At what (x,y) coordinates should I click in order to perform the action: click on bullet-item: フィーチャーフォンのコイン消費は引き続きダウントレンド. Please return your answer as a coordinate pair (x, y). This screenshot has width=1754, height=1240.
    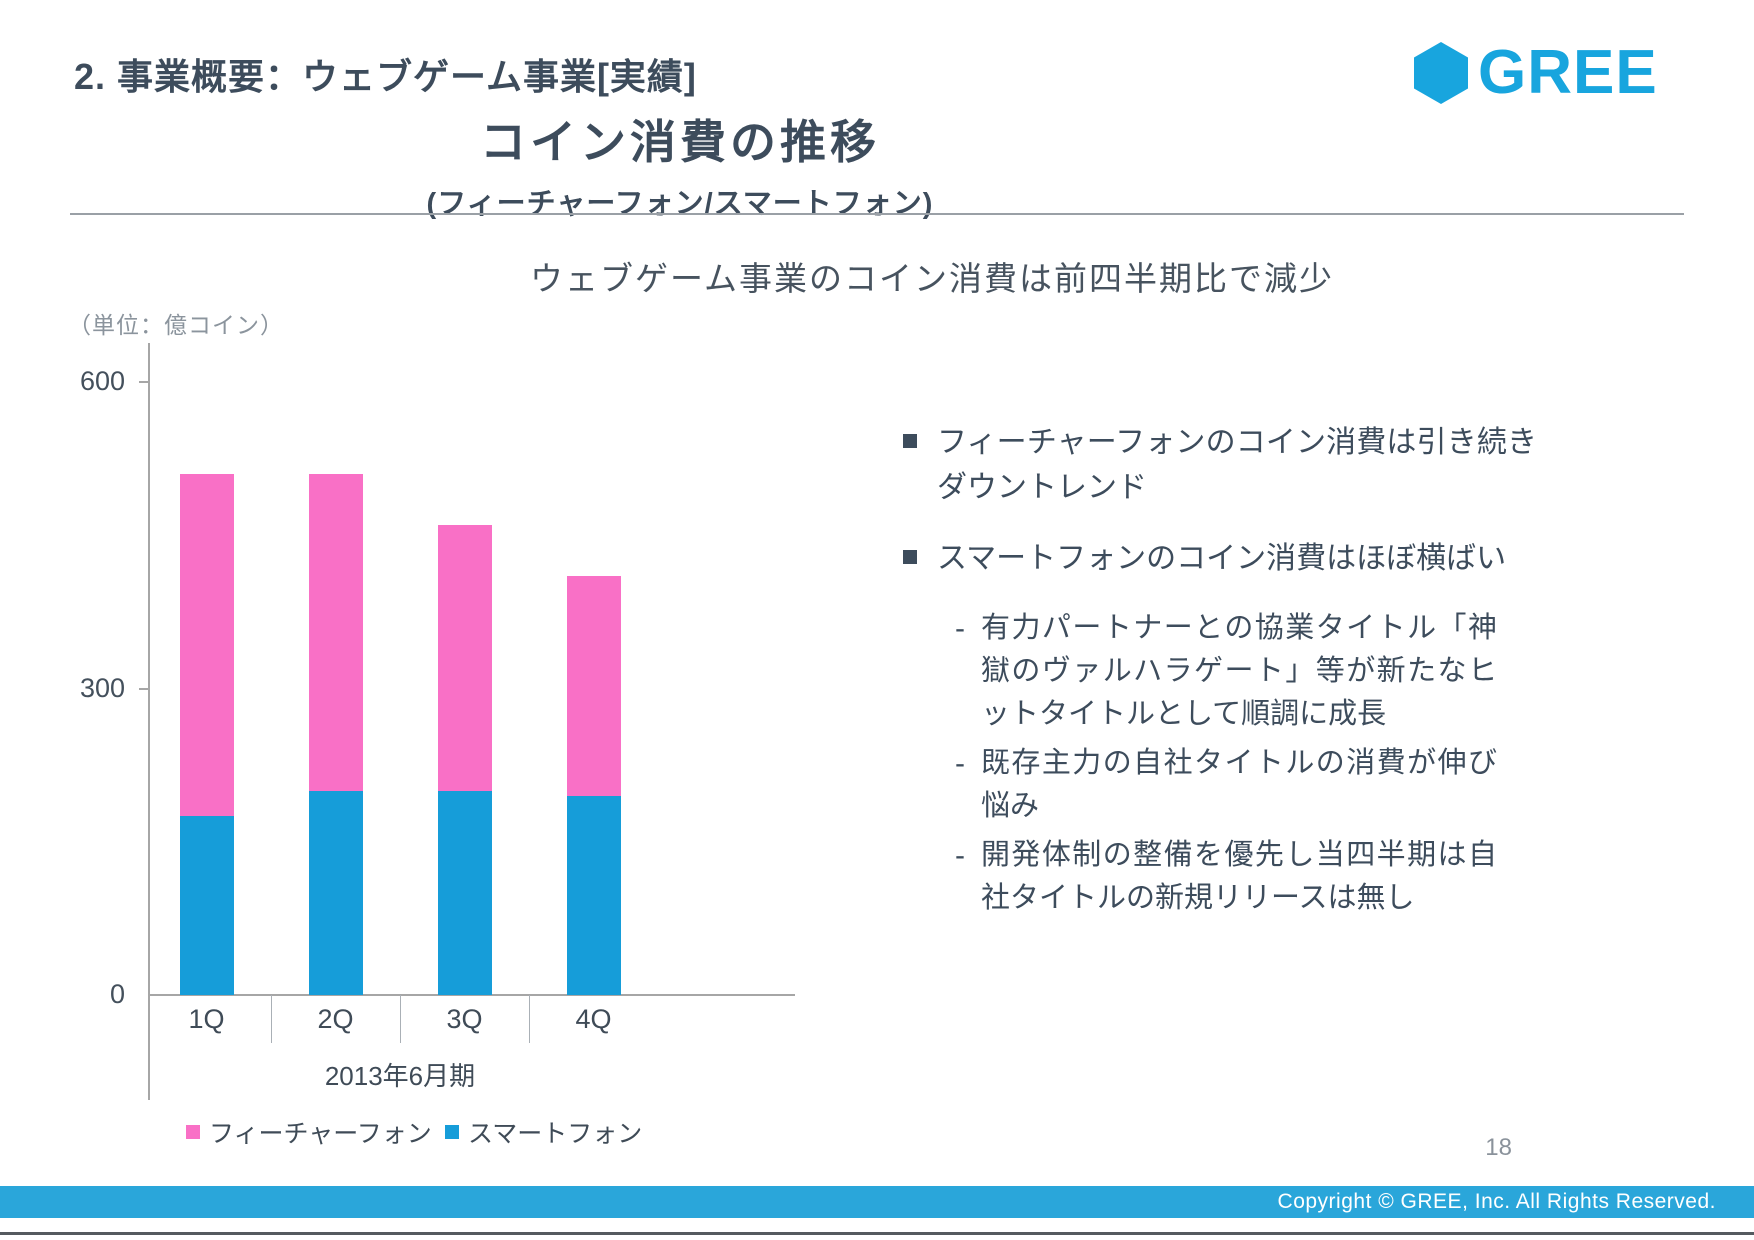
    Looking at the image, I should click on (1220, 465).